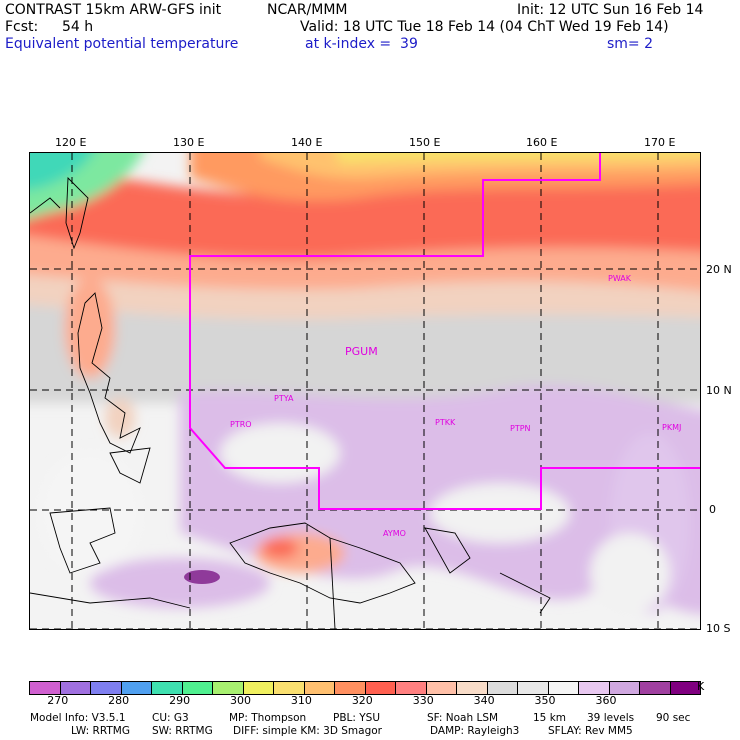  What do you see at coordinates (542, 142) in the screenshot?
I see `lon-label: 160 E` at bounding box center [542, 142].